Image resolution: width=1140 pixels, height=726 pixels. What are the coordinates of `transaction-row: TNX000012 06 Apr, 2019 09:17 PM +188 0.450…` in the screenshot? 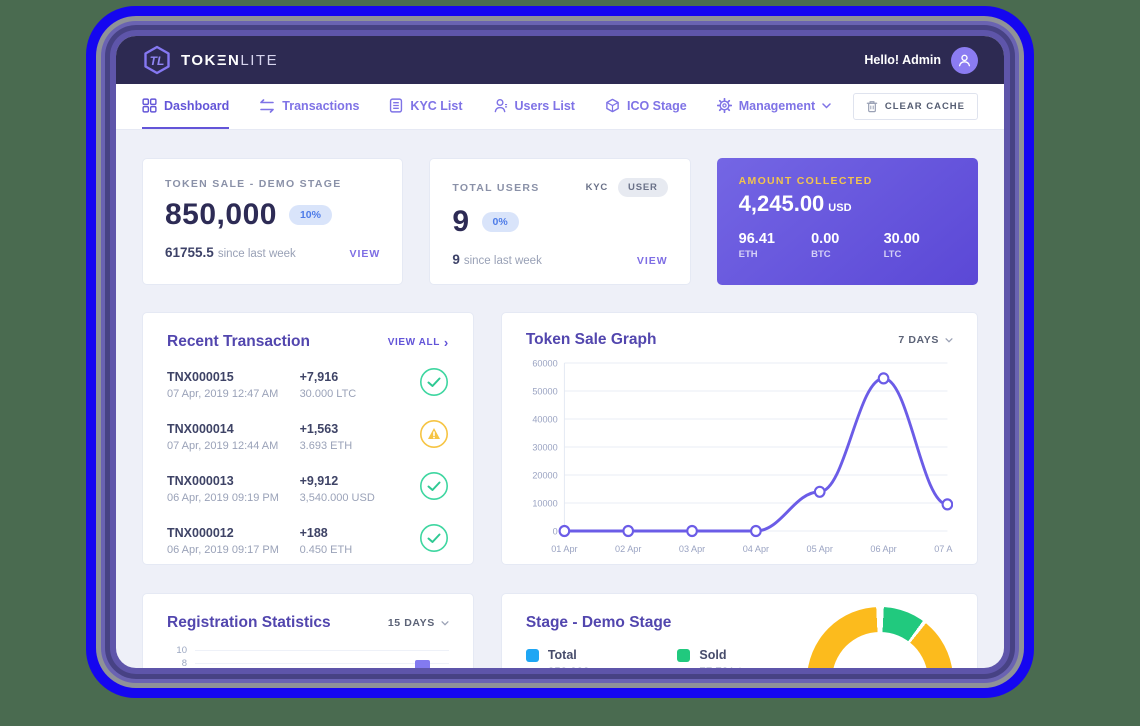 It's located at (308, 540).